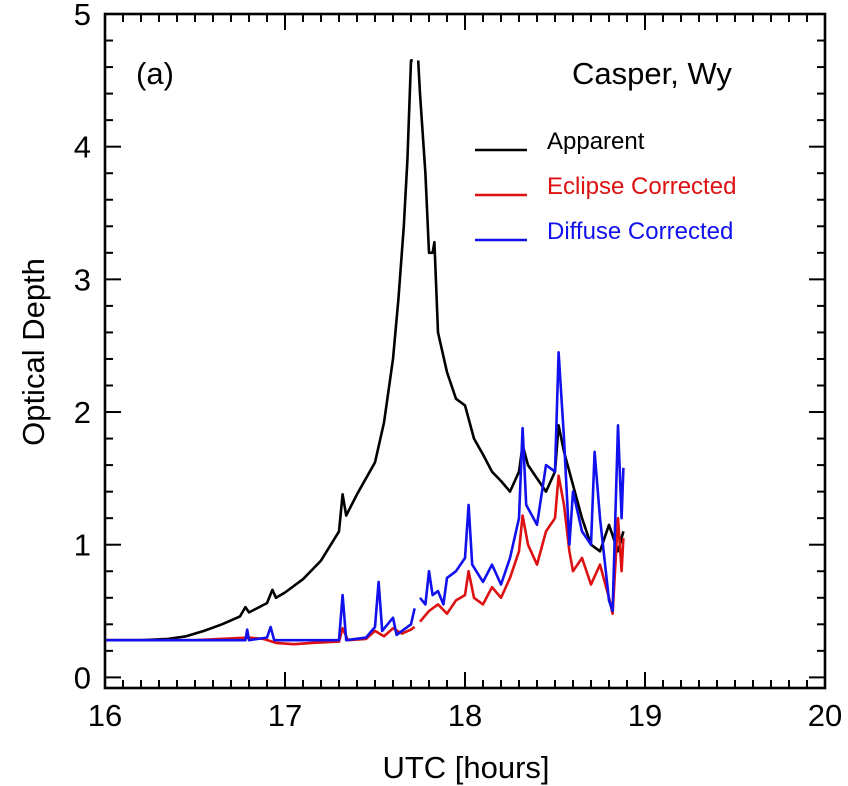 The image size is (848, 786). What do you see at coordinates (155, 73) in the screenshot?
I see `panel-label: (a)` at bounding box center [155, 73].